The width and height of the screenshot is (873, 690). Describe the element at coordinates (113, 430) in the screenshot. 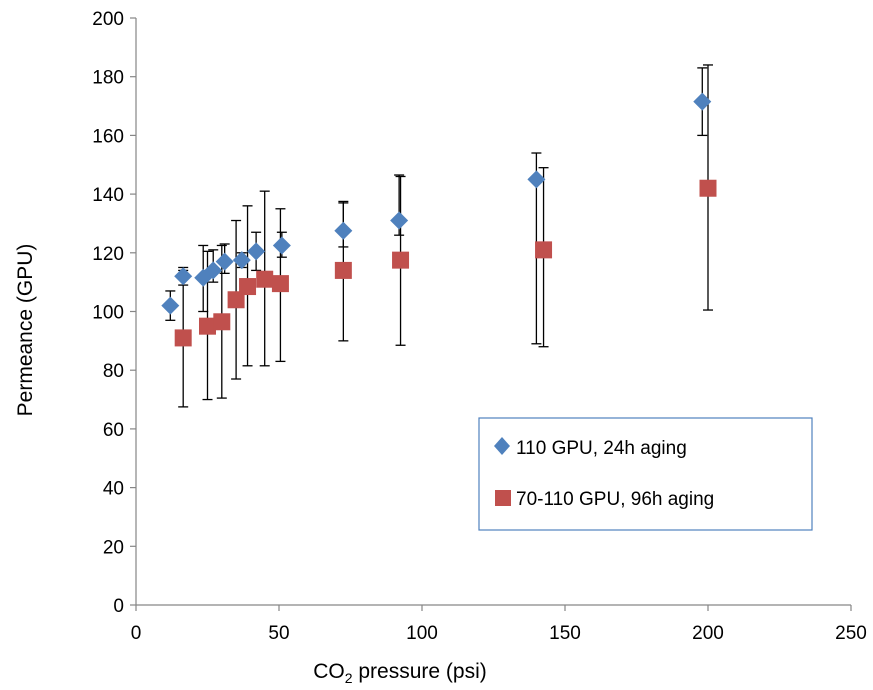

I see `y-tick-label: 60` at that location.